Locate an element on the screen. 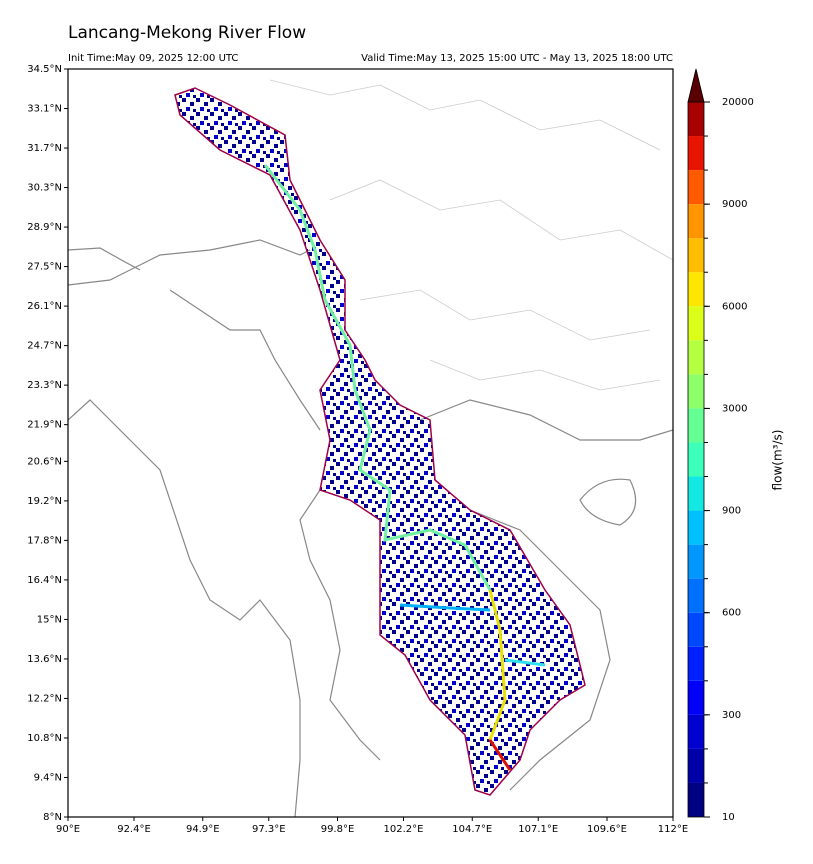 This screenshot has width=813, height=864. y-tick-label: 13.6°N is located at coordinates (44, 659).